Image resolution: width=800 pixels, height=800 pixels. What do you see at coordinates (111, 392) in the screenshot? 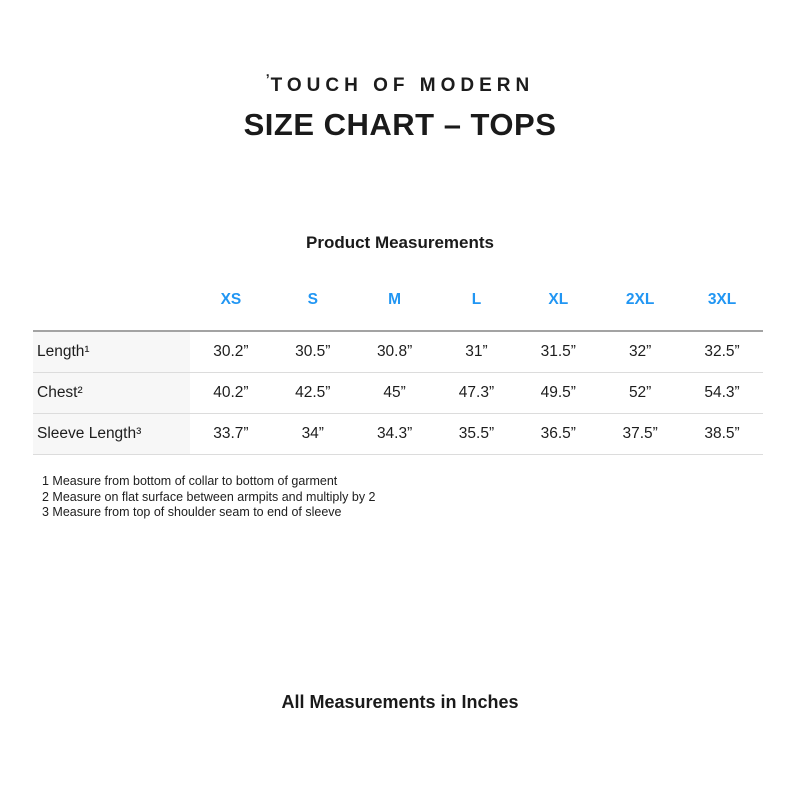
I see `row-label-chest: Chest²` at bounding box center [111, 392].